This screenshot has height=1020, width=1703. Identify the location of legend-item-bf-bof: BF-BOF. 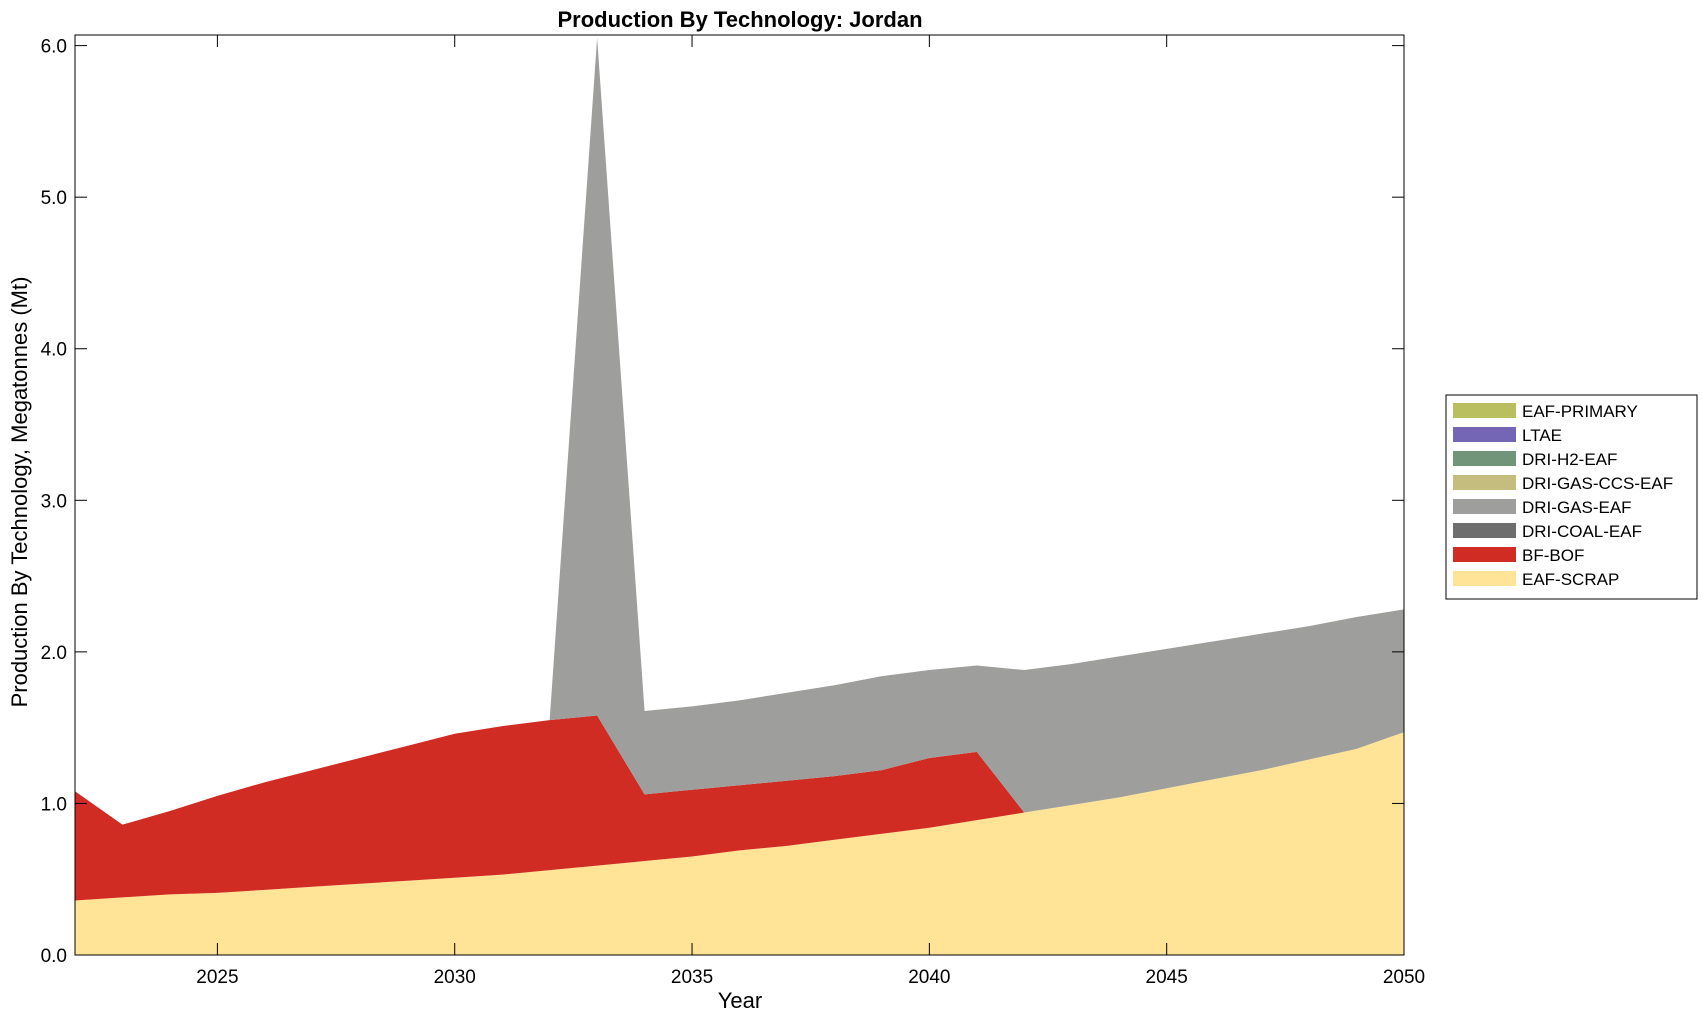
(1518, 555).